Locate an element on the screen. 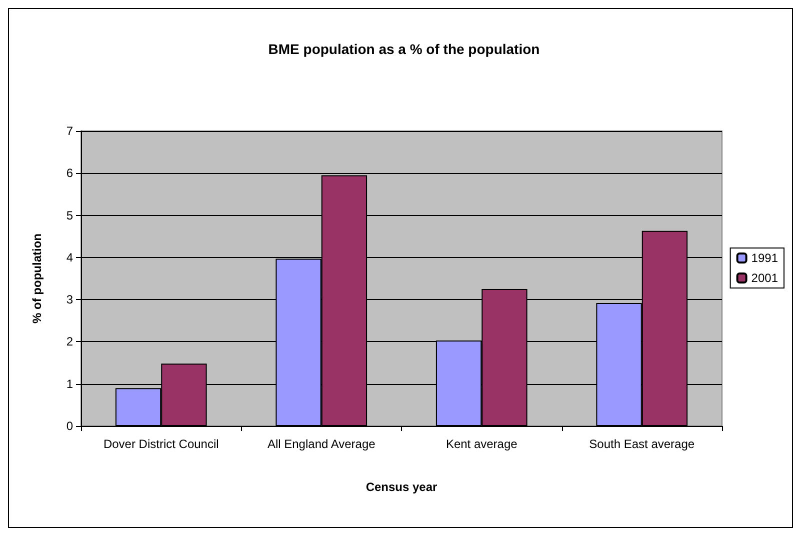 This screenshot has height=536, width=801. y-tick-label: 5 is located at coordinates (70, 215).